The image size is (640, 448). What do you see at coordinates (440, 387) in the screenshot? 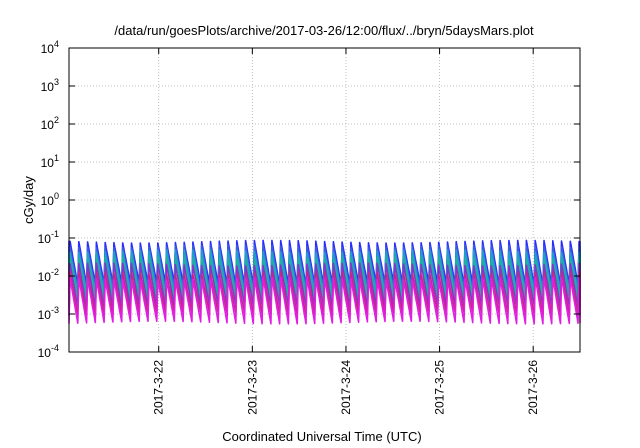
I see `x-tick-label: 2017-3-25` at bounding box center [440, 387].